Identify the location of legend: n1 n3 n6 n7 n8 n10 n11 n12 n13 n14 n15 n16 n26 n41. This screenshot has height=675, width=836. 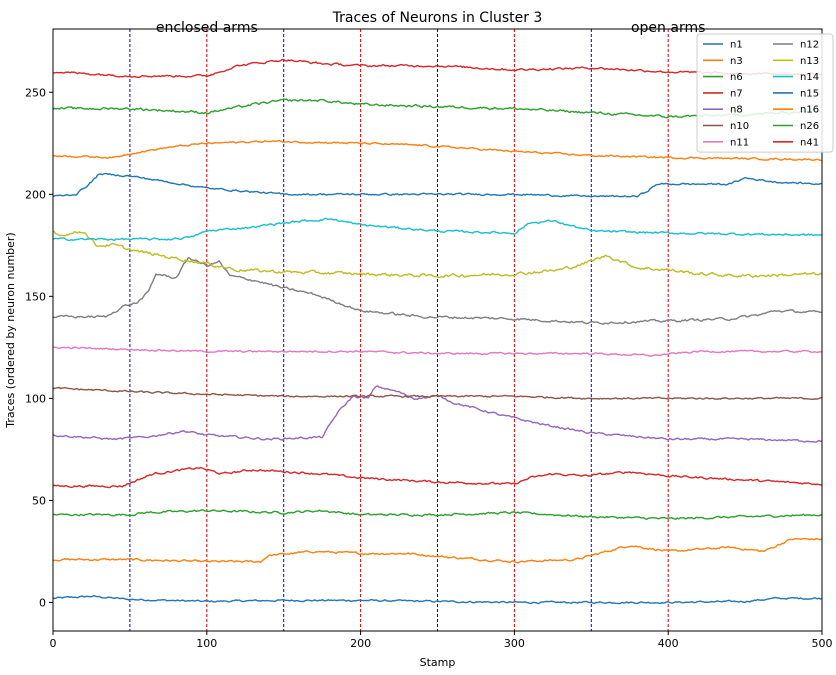
(765, 93).